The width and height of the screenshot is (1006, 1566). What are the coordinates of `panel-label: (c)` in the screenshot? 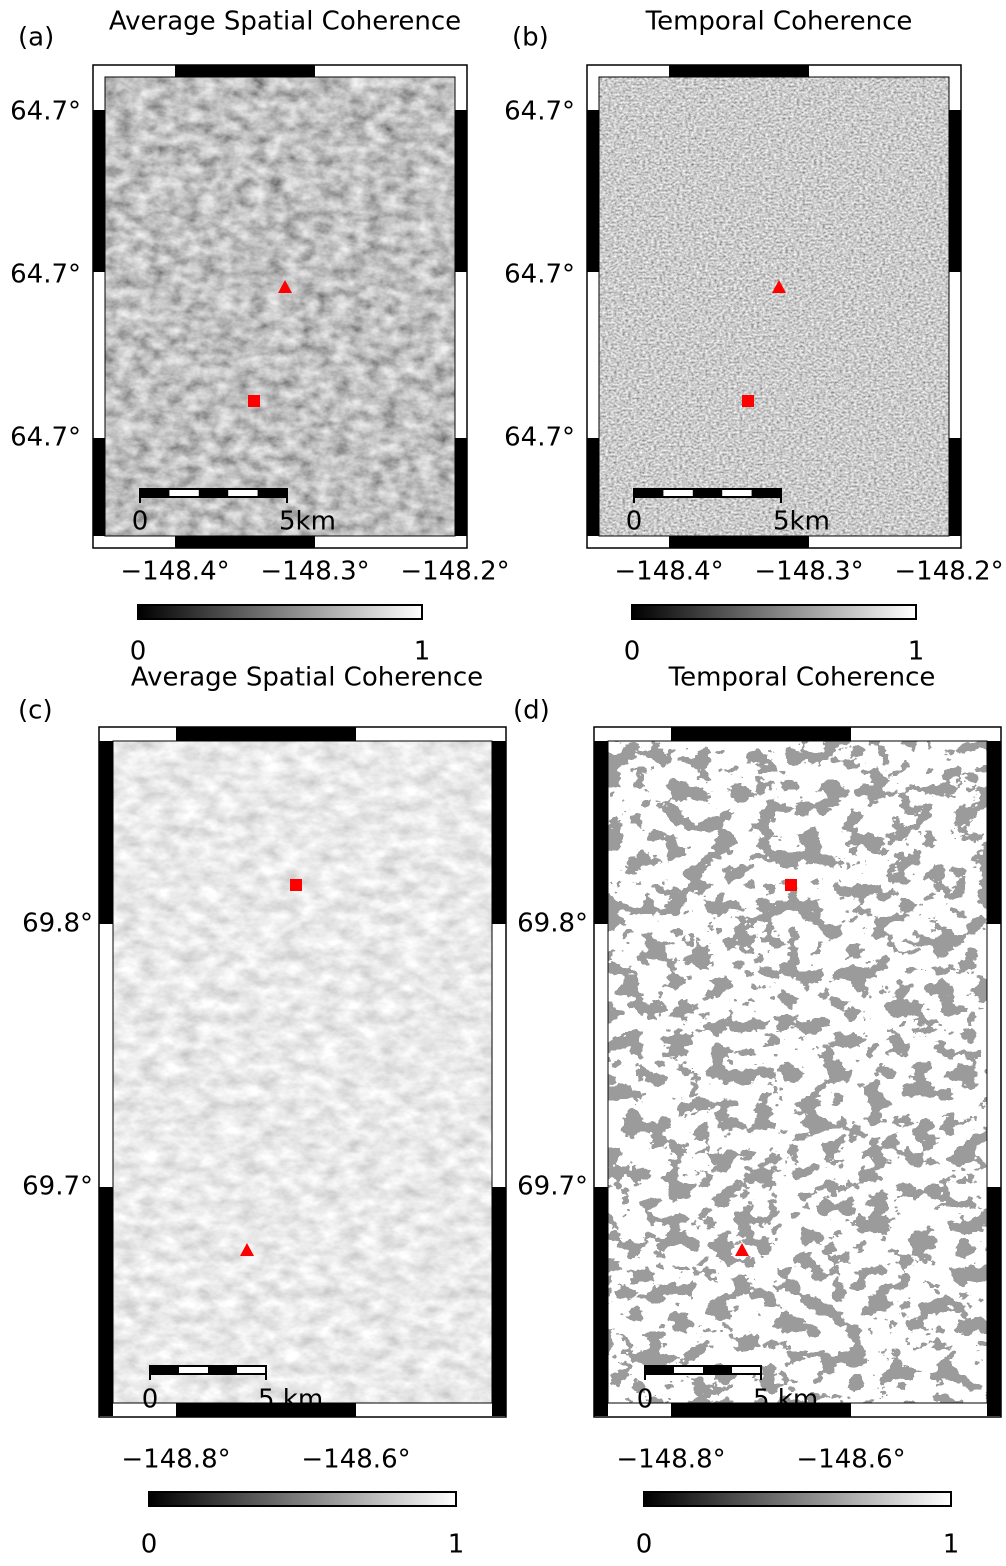 It's located at (35, 711).